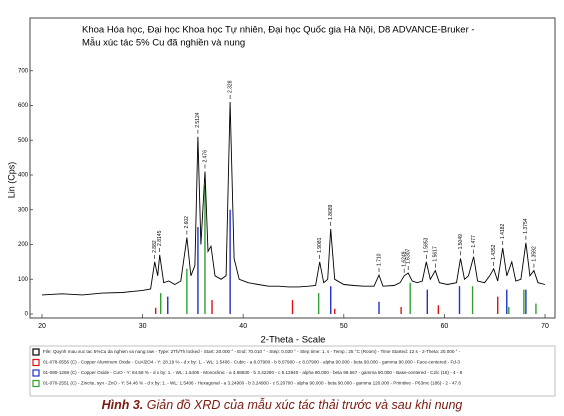 The height and width of the screenshot is (416, 564). I want to click on peak-label: 2.476, so click(205, 156).